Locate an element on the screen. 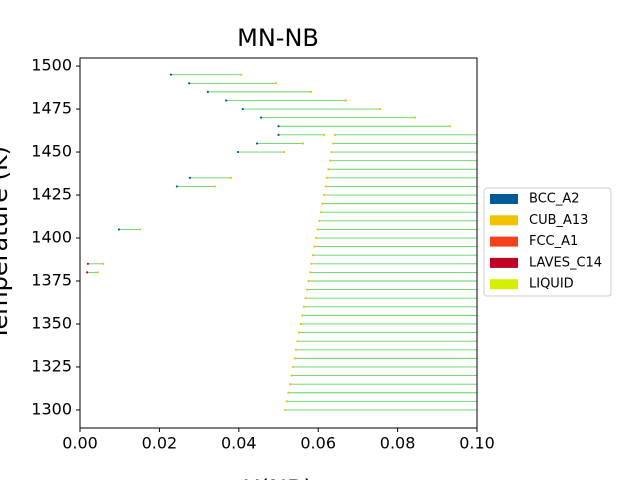 The image size is (640, 480). y-axis-label: Temperature (K) is located at coordinates (6, 243).